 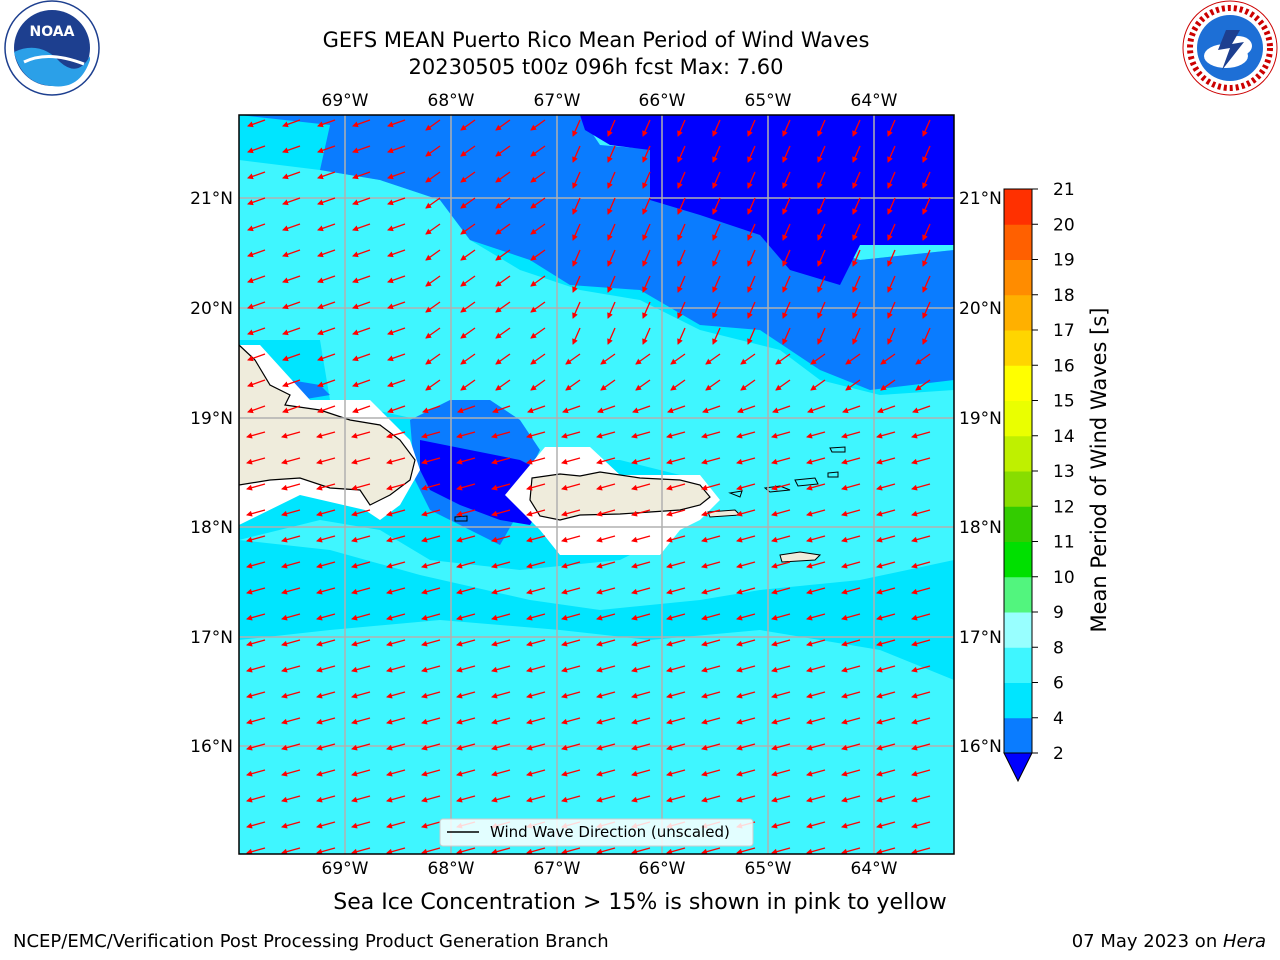 What do you see at coordinates (1064, 331) in the screenshot?
I see `colorbar-tick-label: 17` at bounding box center [1064, 331].